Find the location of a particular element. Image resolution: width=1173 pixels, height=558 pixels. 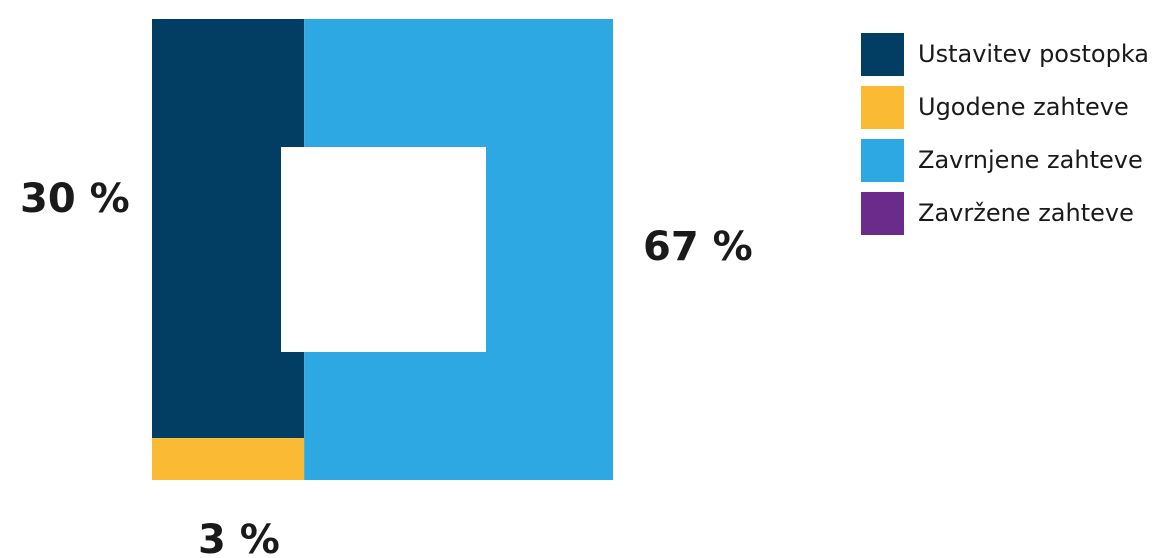

legend-item-ustavitev-postopka: Ustavitev postopka is located at coordinates (1017, 54).